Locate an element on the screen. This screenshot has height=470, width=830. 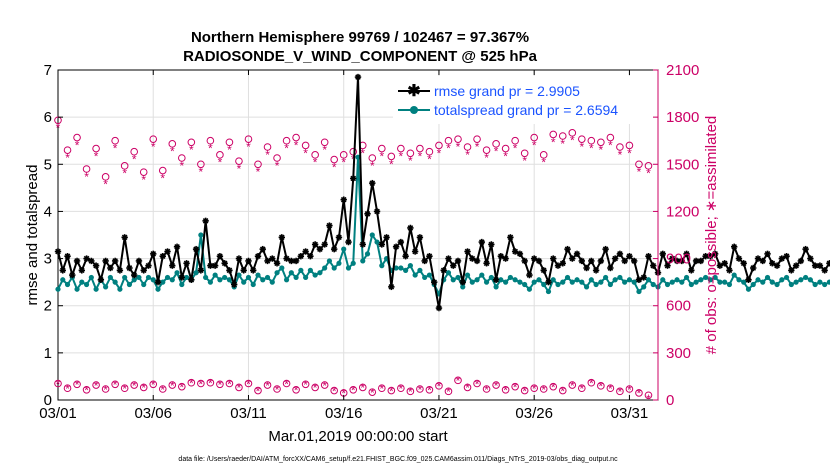
x-axis-label: Mar.01,2019 00:00:00 start is located at coordinates (358, 436).